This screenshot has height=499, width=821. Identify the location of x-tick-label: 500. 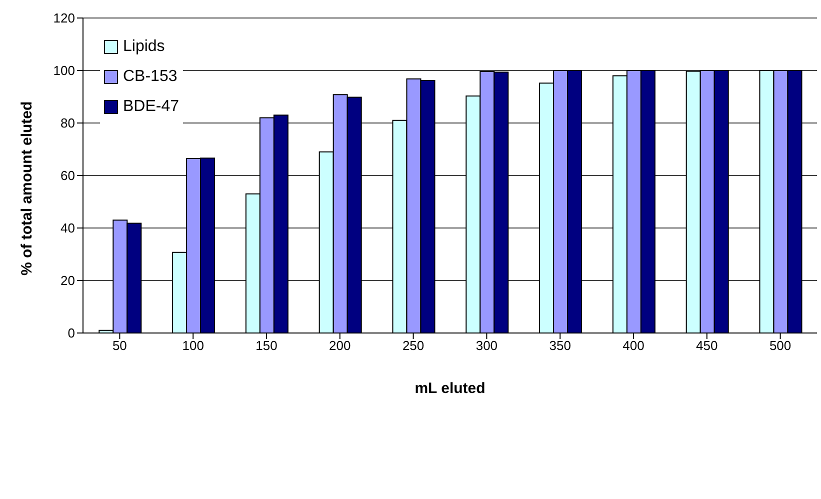
(780, 346).